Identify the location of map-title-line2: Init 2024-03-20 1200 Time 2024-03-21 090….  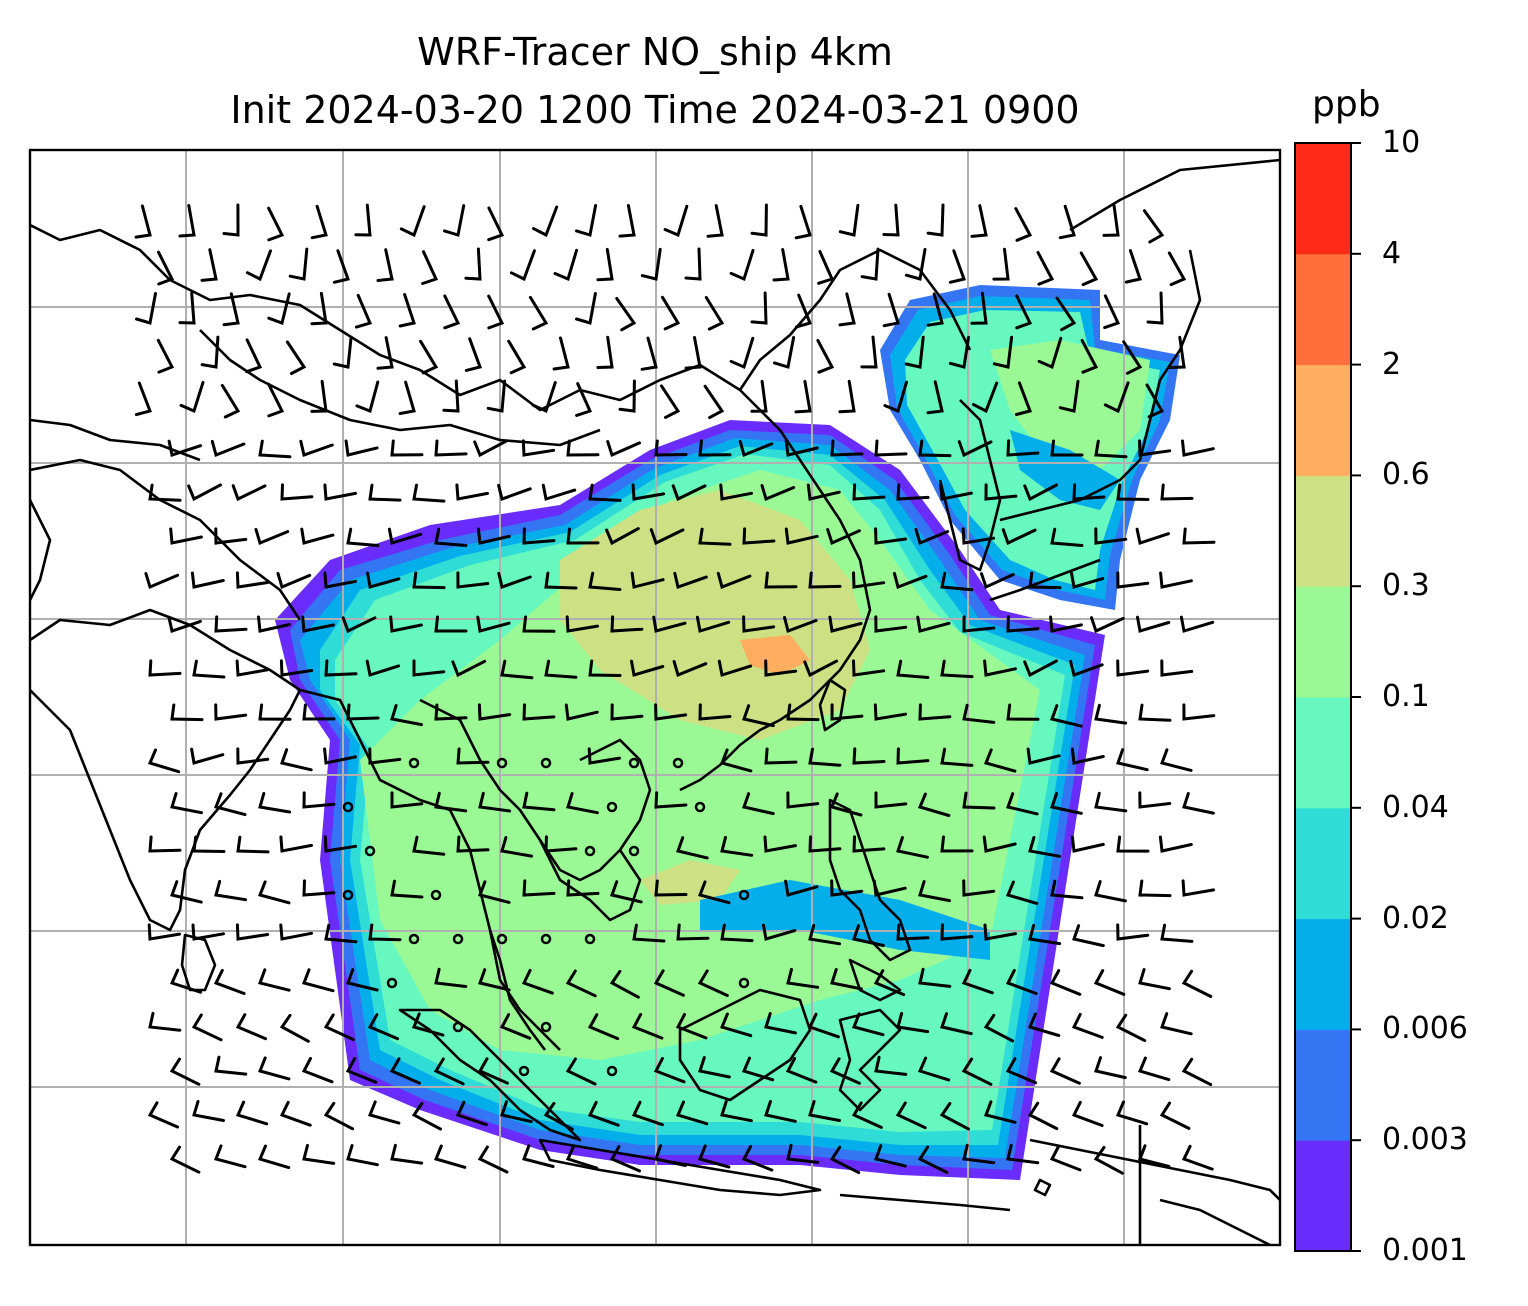
(655, 110).